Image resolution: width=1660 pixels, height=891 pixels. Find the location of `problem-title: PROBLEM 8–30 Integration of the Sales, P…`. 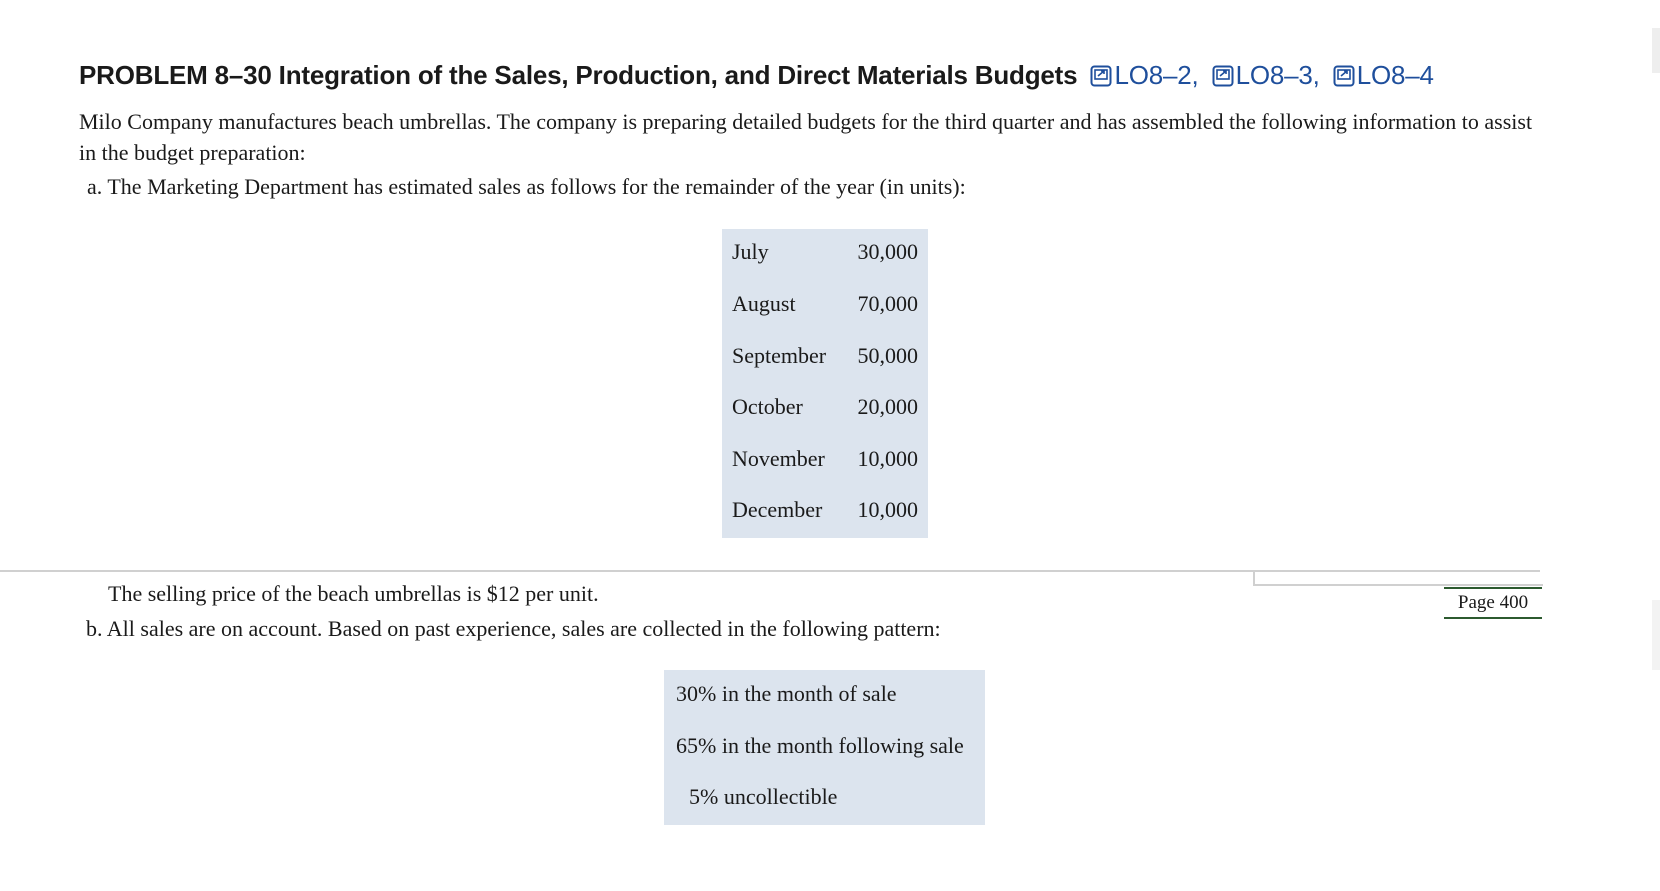

problem-title: PROBLEM 8–30 Integration of the Sales, P… is located at coordinates (578, 75).